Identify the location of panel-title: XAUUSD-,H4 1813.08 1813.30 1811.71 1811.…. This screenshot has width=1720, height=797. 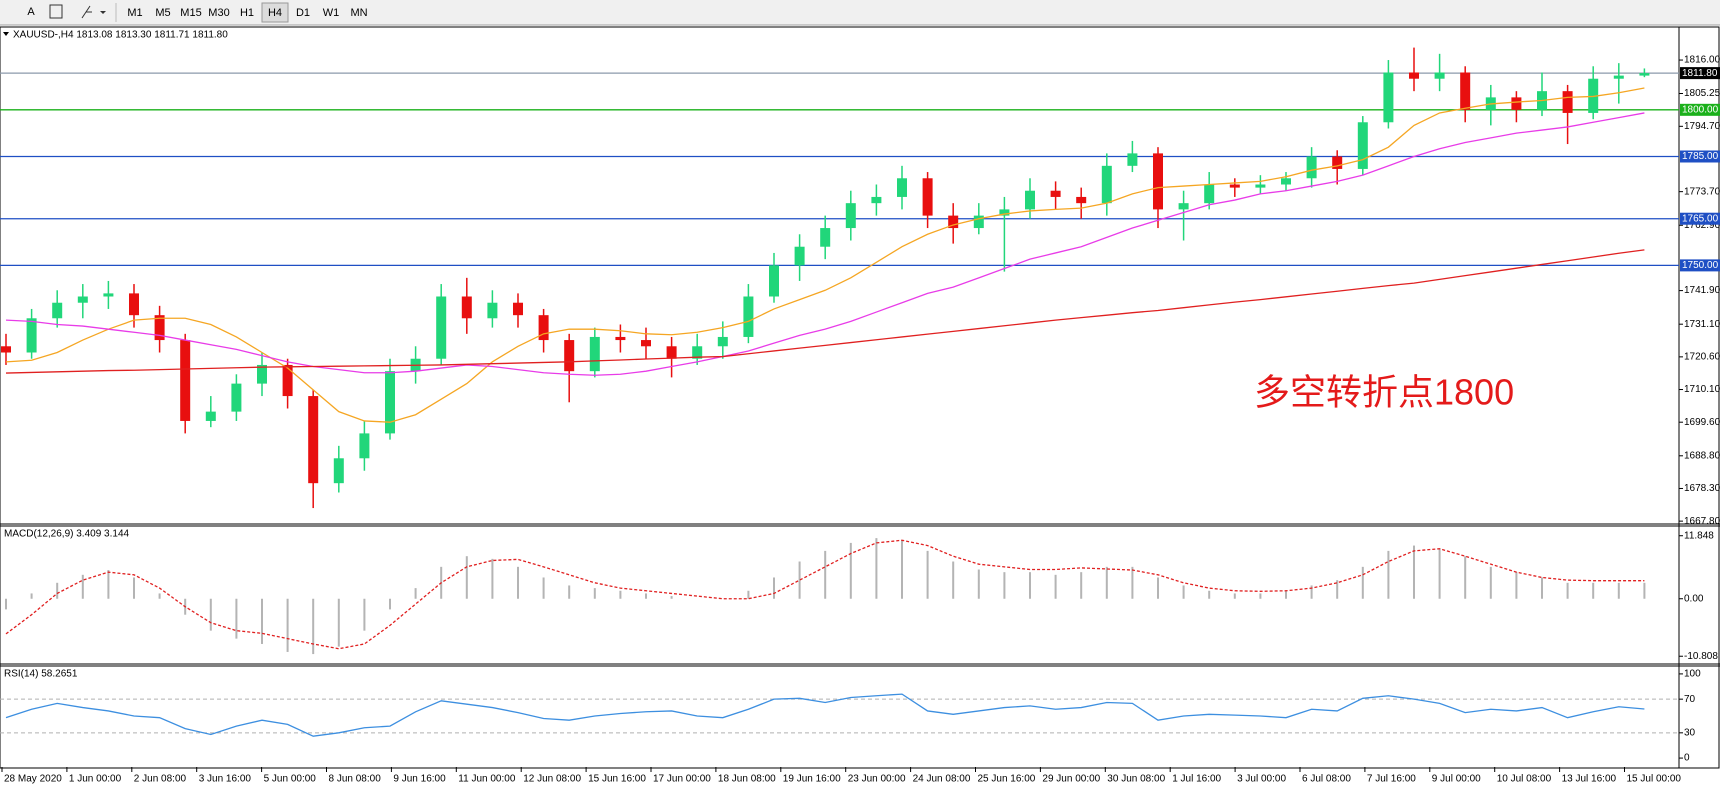
(120, 35).